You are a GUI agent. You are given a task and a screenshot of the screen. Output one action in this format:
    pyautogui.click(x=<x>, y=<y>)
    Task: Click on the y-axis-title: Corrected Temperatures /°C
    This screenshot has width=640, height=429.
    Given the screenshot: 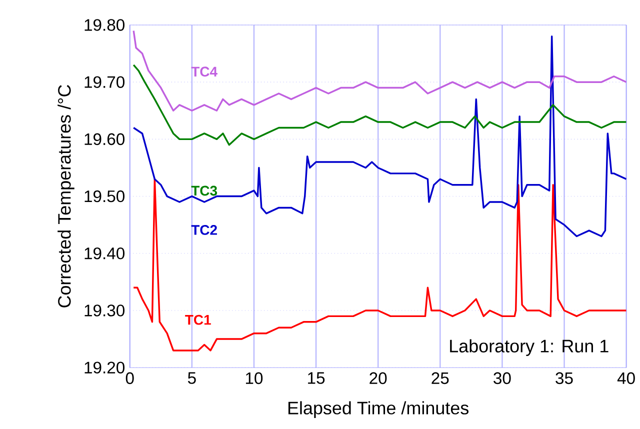 What is the action you would take?
    pyautogui.click(x=66, y=196)
    